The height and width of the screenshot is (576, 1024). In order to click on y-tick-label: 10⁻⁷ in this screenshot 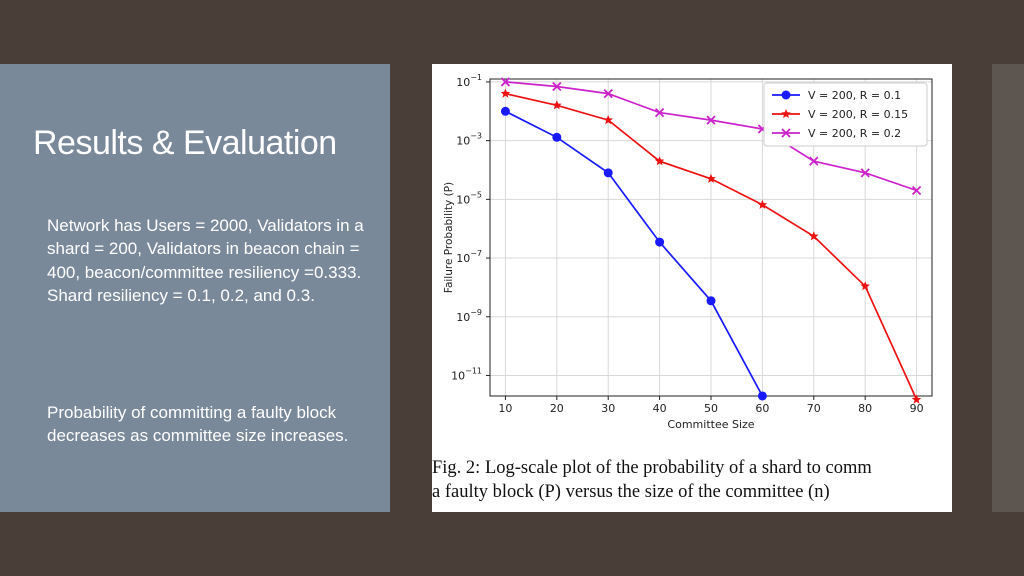, I will do `click(469, 257)`.